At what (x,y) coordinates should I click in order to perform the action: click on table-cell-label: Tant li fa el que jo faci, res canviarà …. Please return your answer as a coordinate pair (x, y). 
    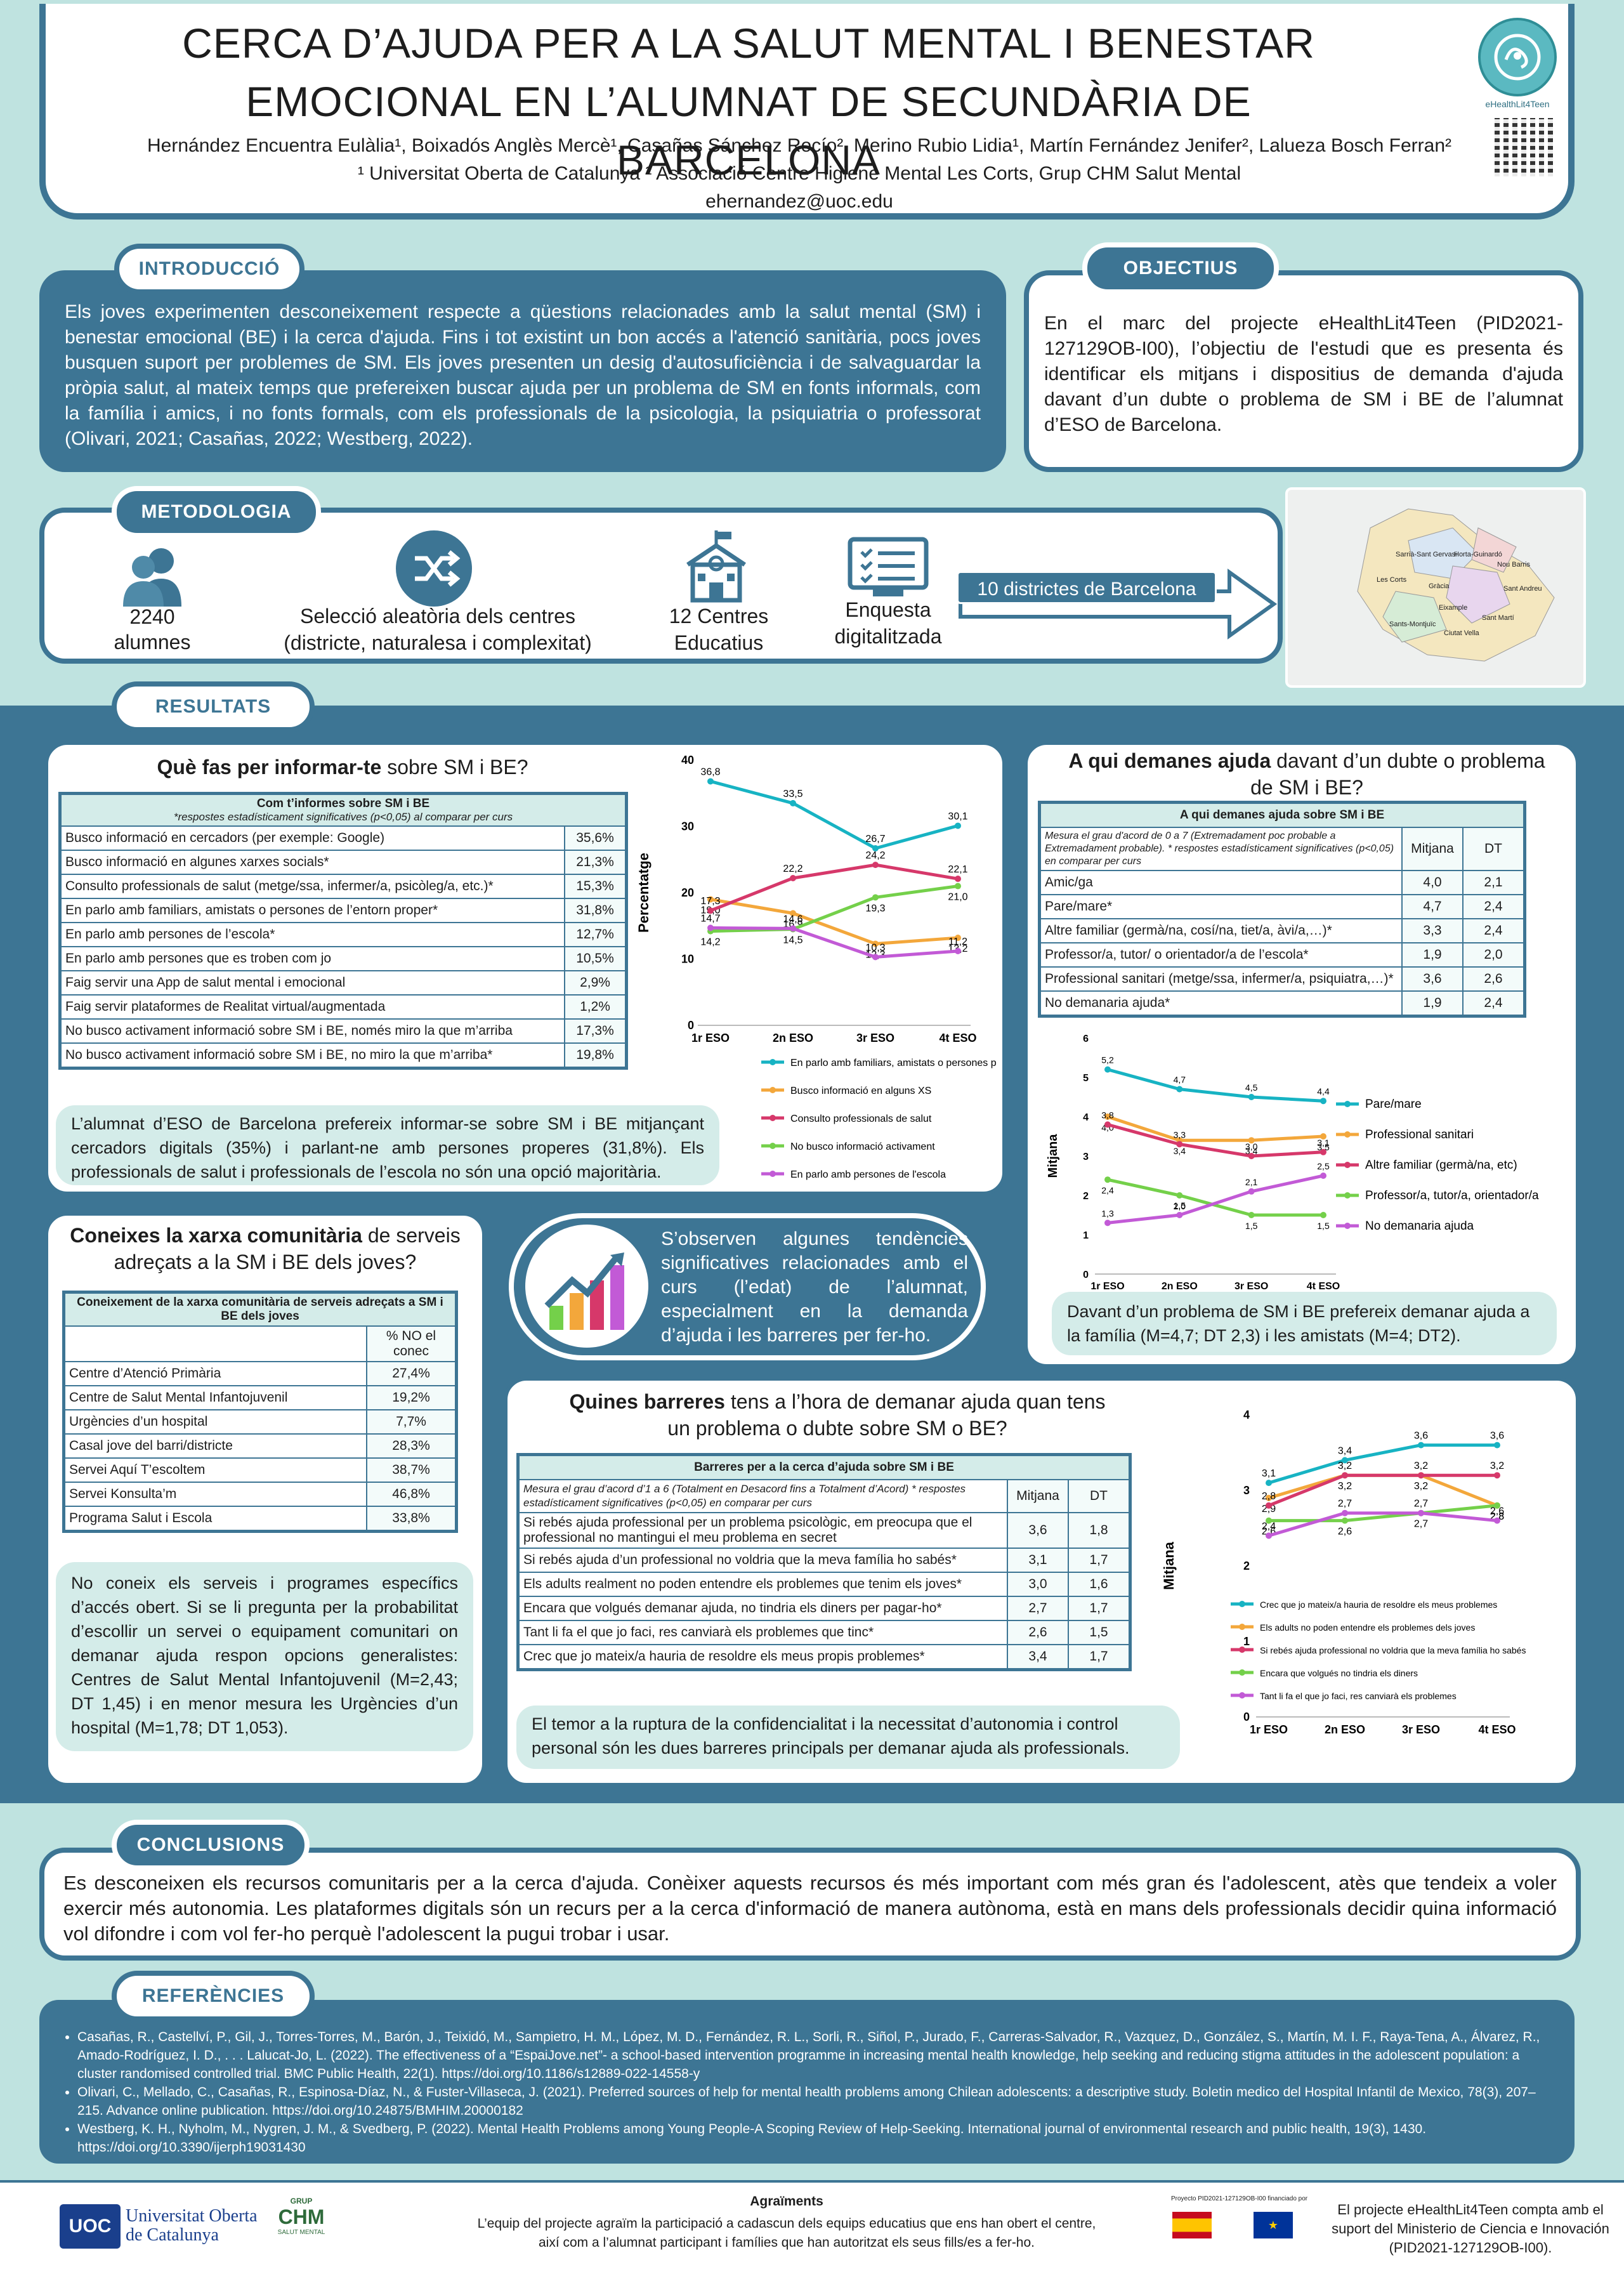
    Looking at the image, I should click on (763, 1632).